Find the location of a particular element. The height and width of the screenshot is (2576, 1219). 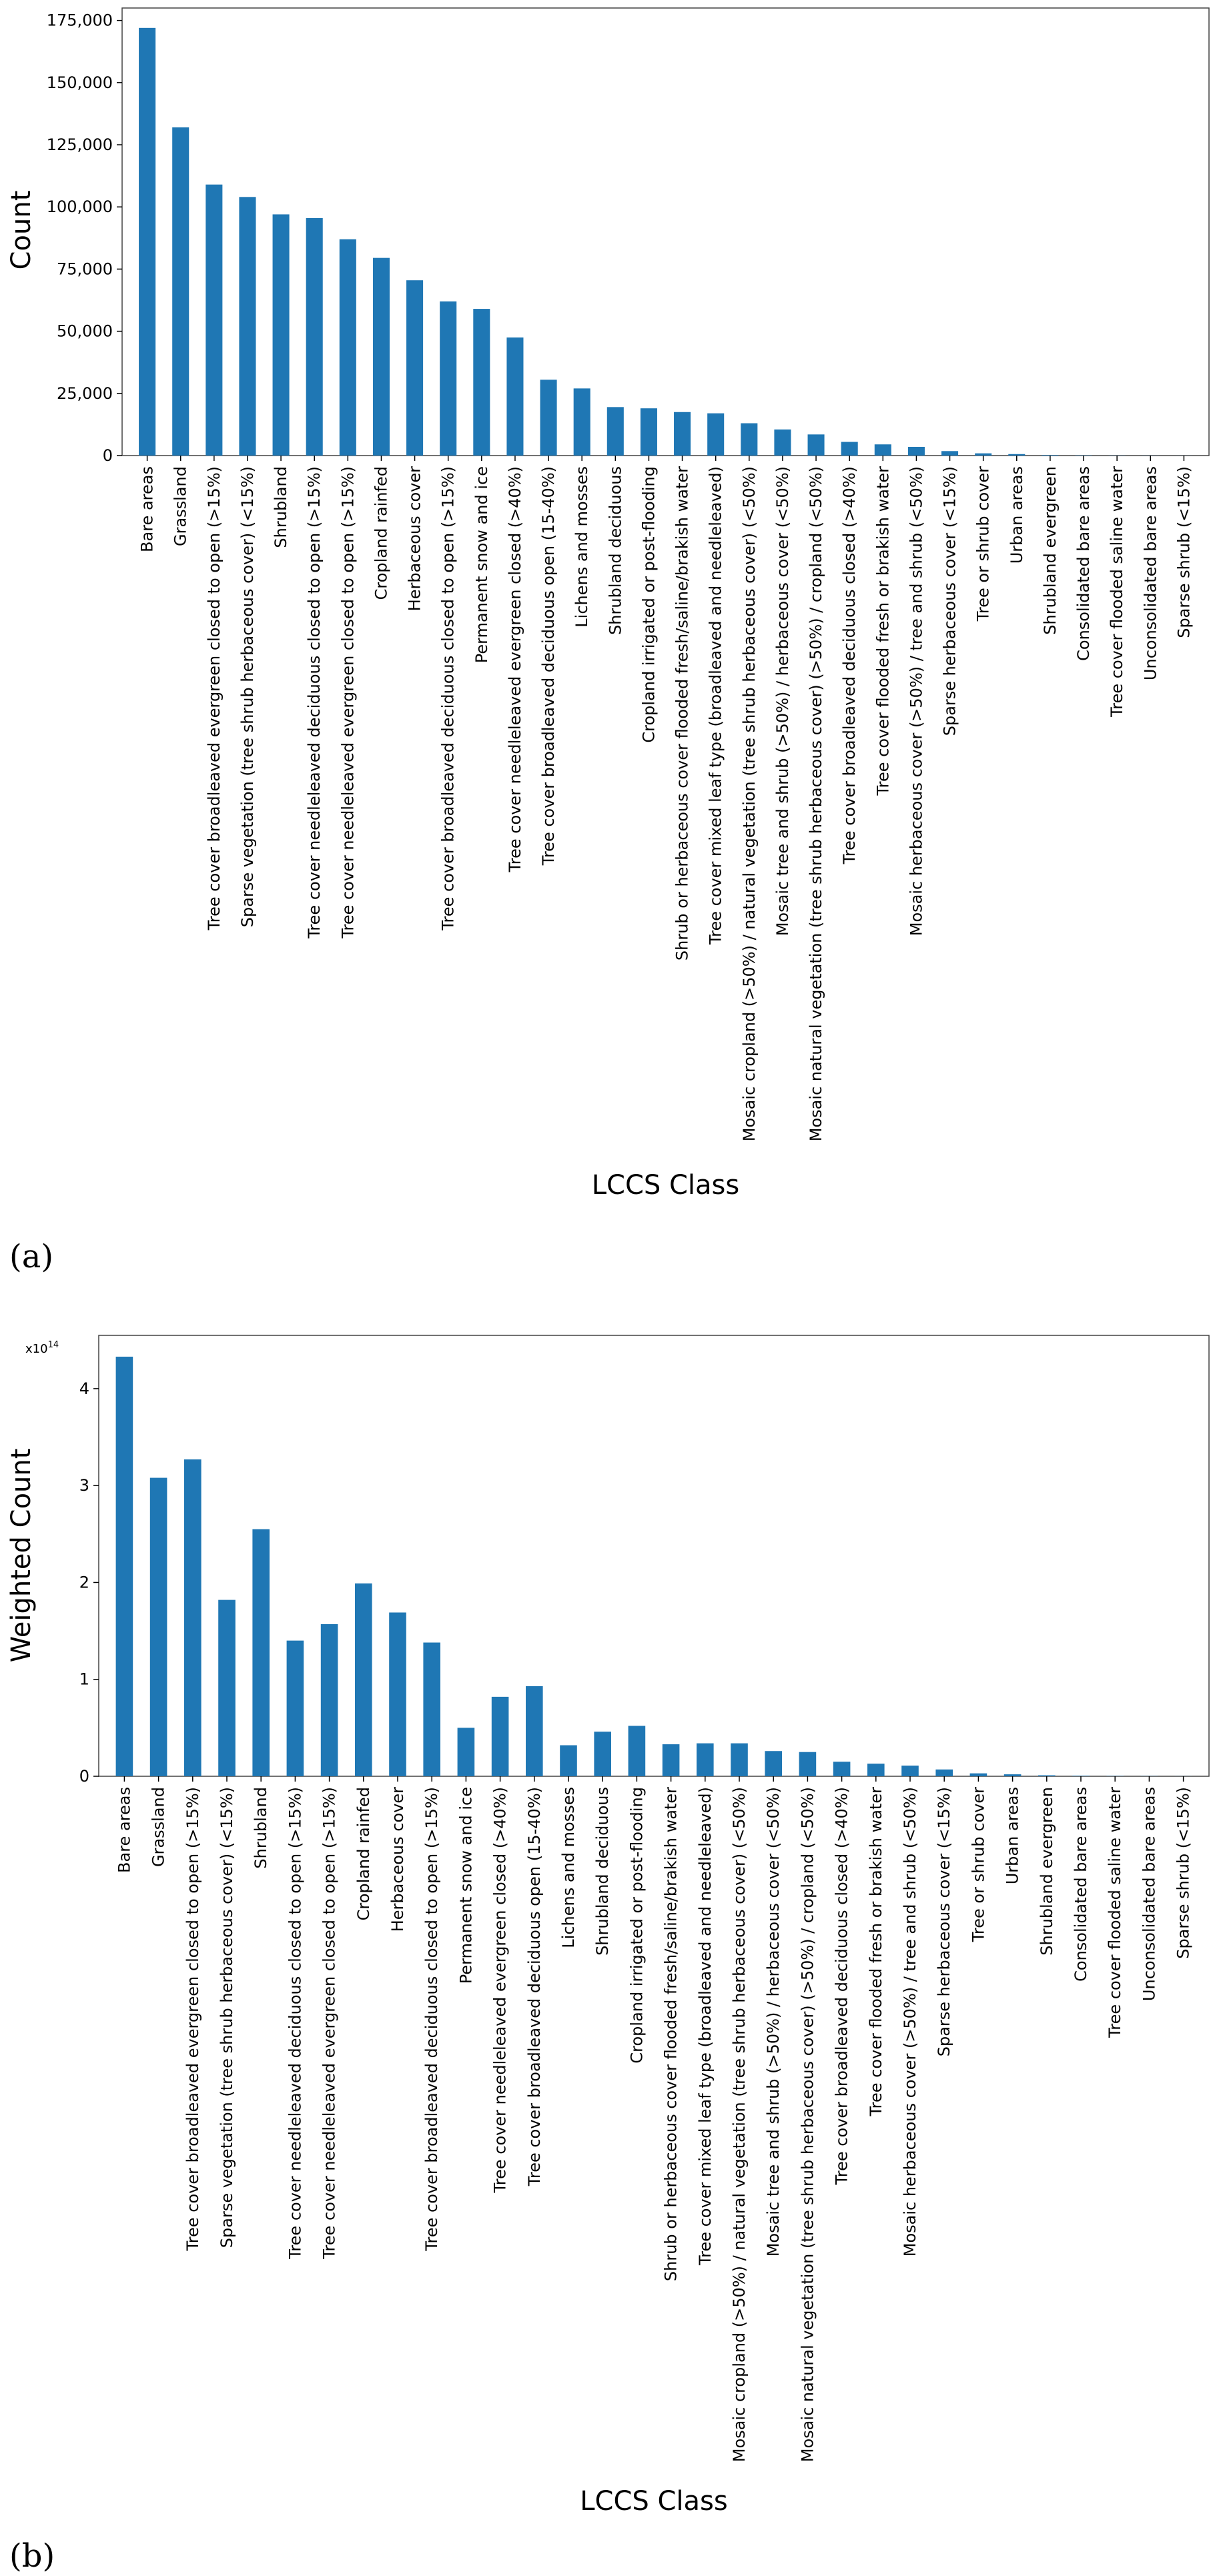

x-tick-label: Sparse herbaceous cover (<15%) is located at coordinates (944, 1921).